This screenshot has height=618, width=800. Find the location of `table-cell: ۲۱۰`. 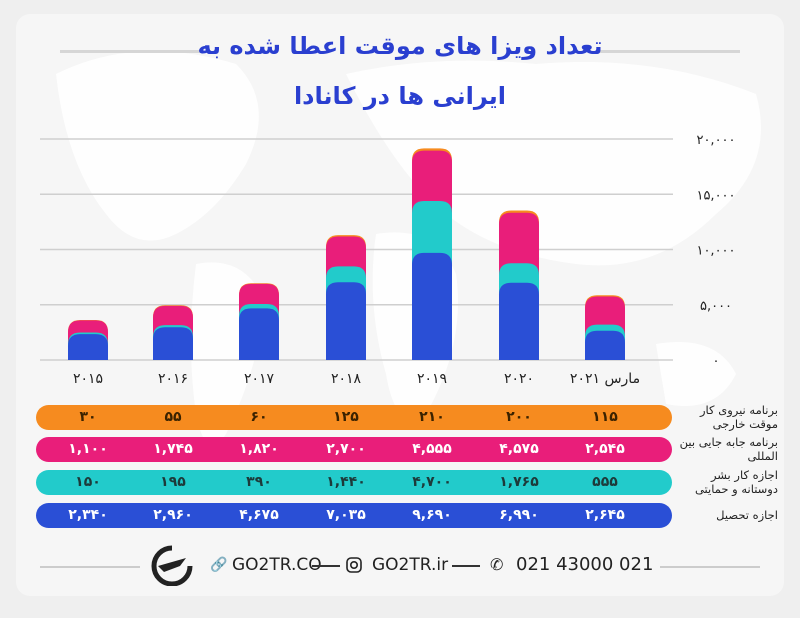

table-cell: ۲۱۰ is located at coordinates (432, 417).